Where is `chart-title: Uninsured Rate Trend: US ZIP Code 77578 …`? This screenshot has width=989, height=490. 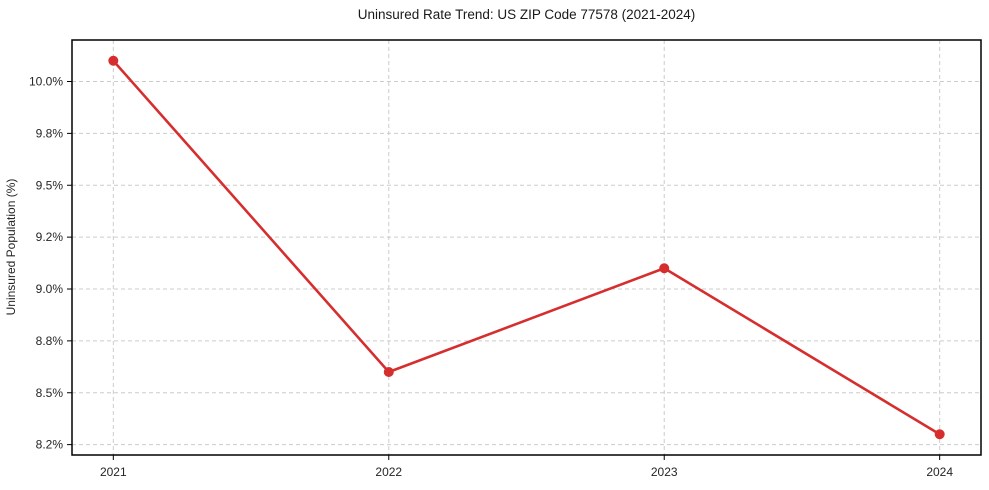
chart-title: Uninsured Rate Trend: US ZIP Code 77578 … is located at coordinates (526, 14).